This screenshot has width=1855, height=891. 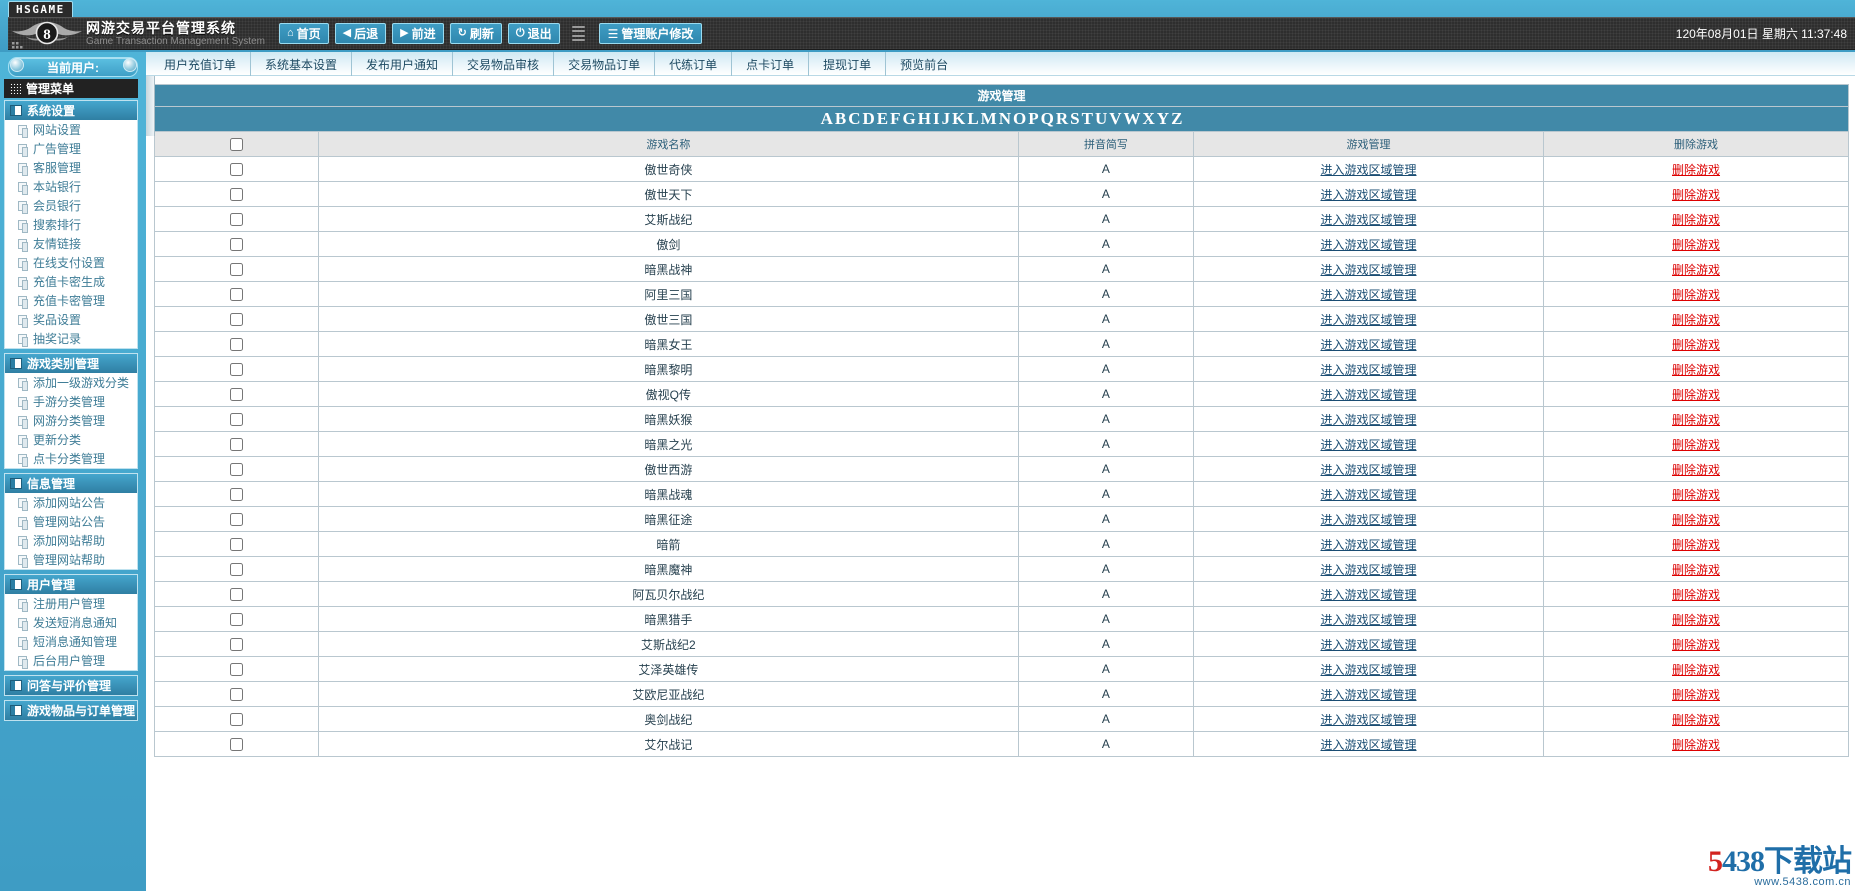 I want to click on sidebar-item: 抽奖记录, so click(x=71, y=338).